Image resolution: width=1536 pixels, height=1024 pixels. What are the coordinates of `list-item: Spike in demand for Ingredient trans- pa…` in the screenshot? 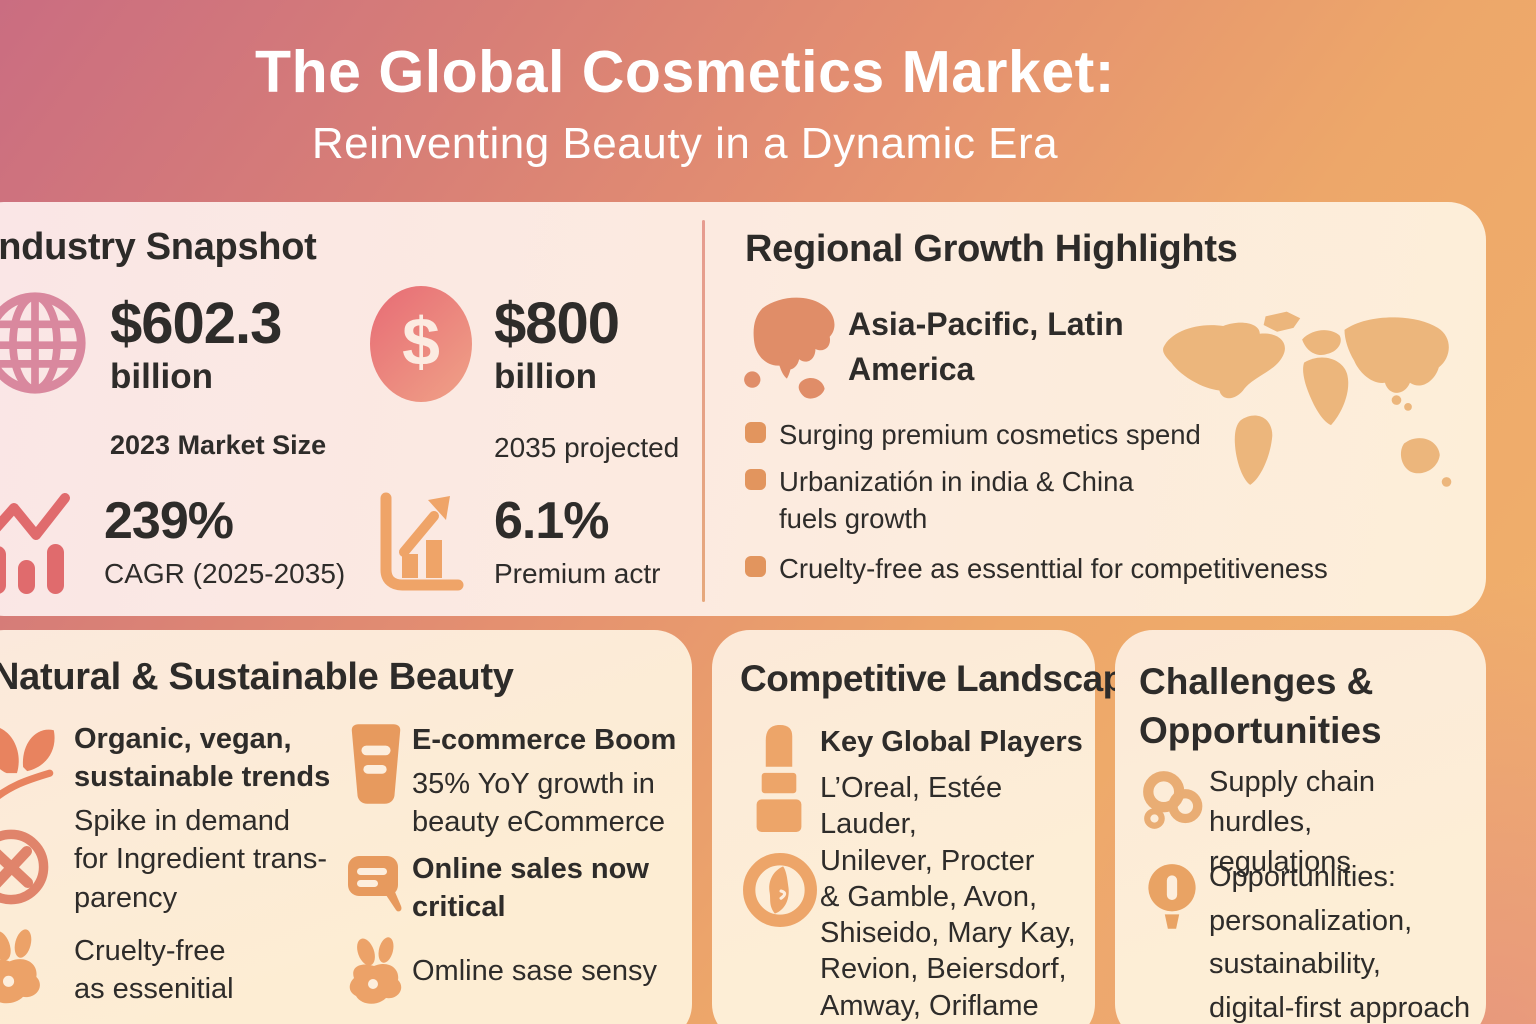 It's located at (200, 859).